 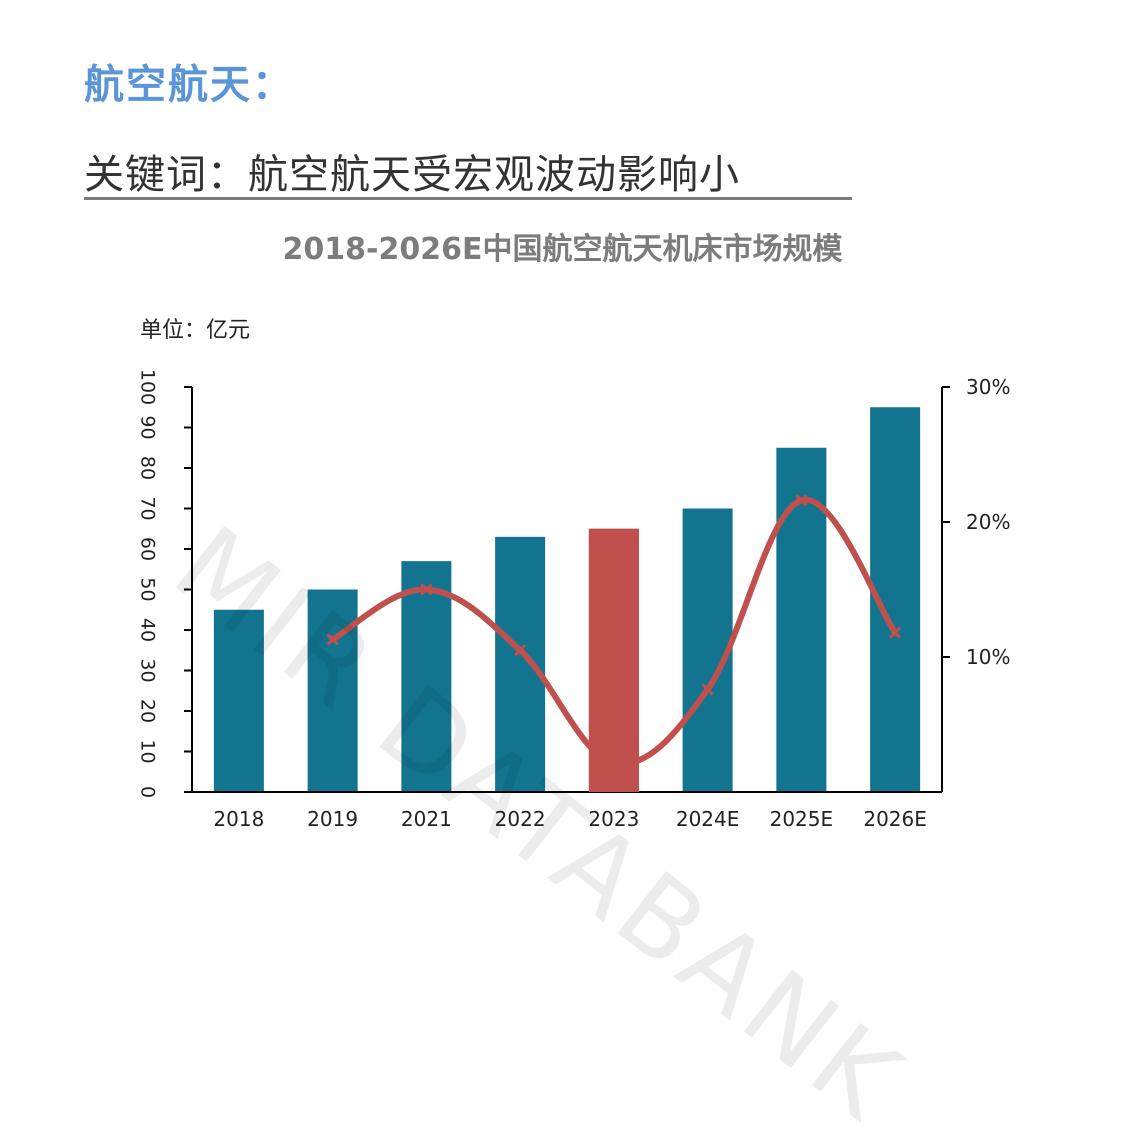 What do you see at coordinates (148, 387) in the screenshot?
I see `left-axis-label: 100` at bounding box center [148, 387].